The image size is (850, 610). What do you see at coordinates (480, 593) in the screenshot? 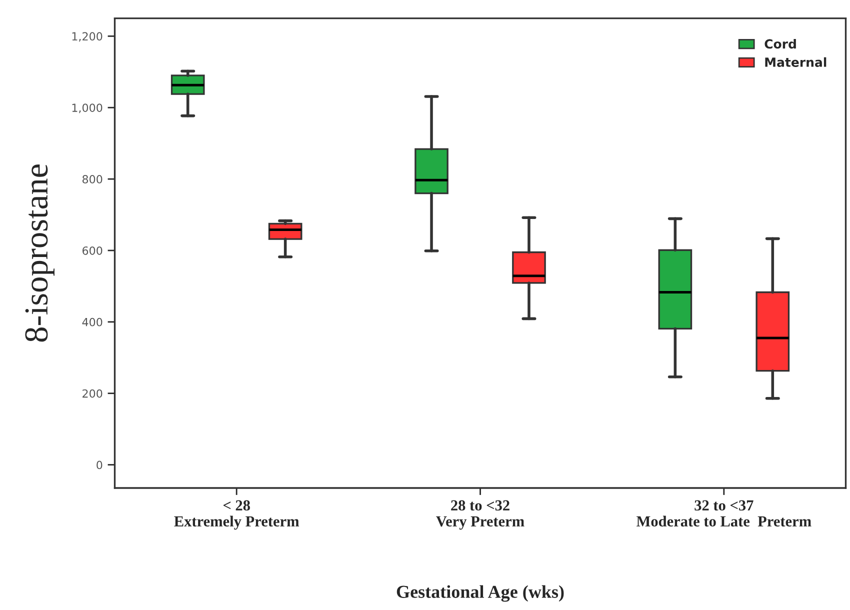
I see `x-axis-title: Gestational Age (wks)` at bounding box center [480, 593].